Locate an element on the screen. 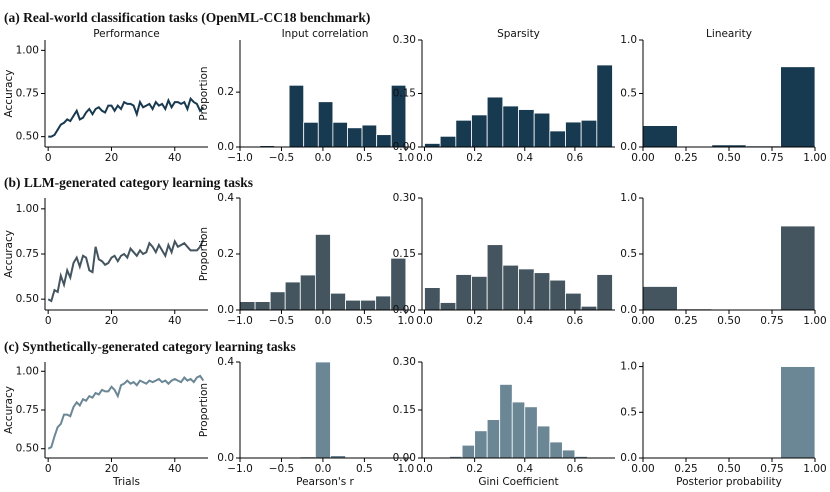  x-axis-label: Pearson's r is located at coordinates (325, 482).